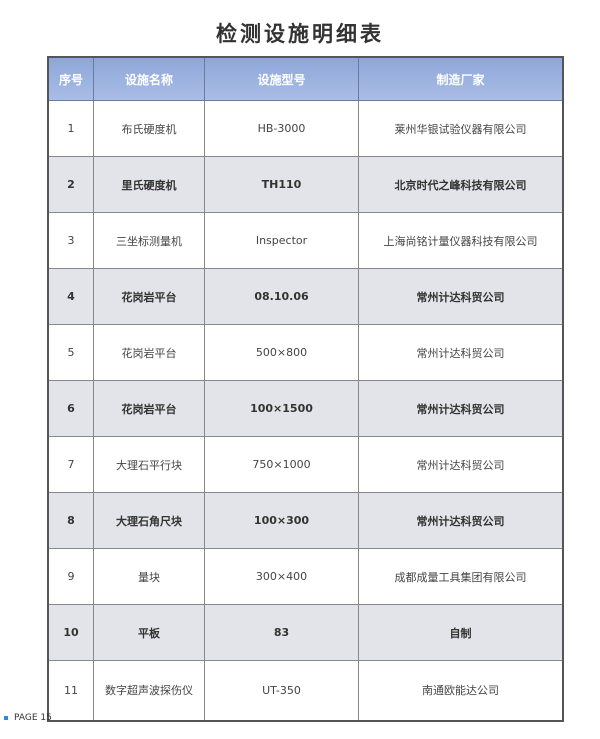 The width and height of the screenshot is (600, 739). Describe the element at coordinates (149, 632) in the screenshot. I see `cell-name: 平板` at that location.